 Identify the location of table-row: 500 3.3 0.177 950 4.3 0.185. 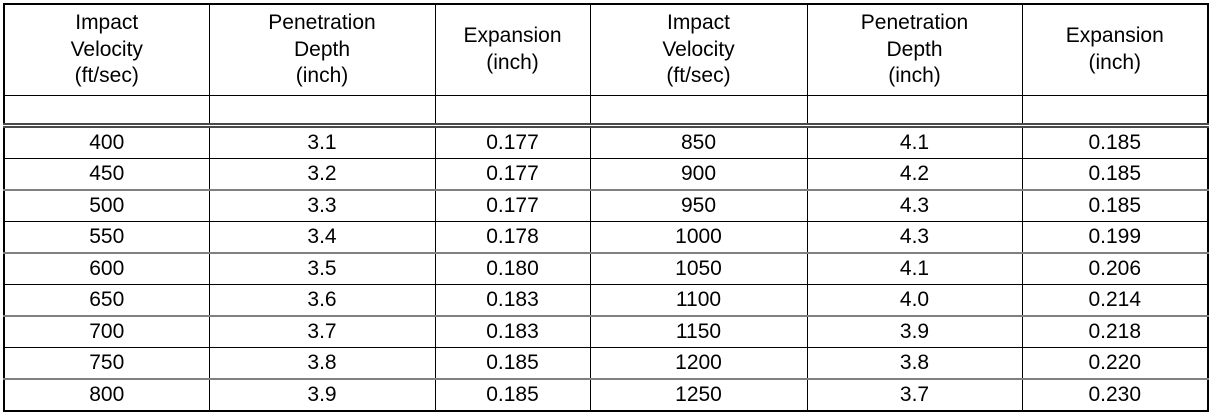
(606, 205).